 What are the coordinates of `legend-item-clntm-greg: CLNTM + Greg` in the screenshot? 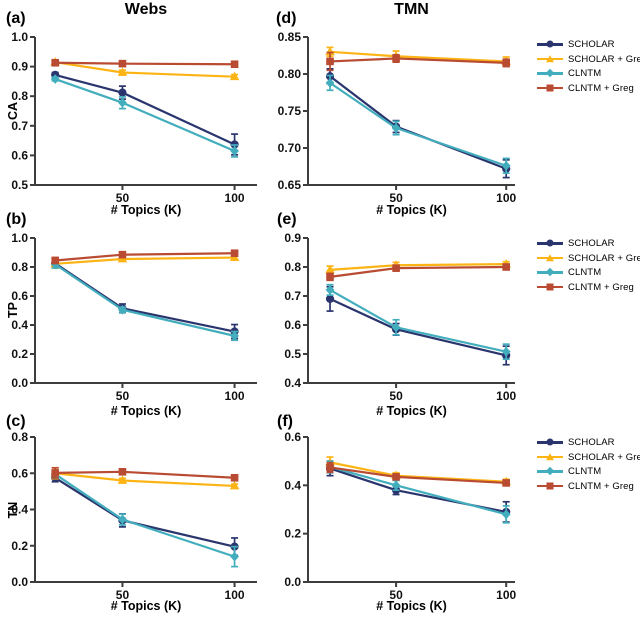 It's located at (588, 486).